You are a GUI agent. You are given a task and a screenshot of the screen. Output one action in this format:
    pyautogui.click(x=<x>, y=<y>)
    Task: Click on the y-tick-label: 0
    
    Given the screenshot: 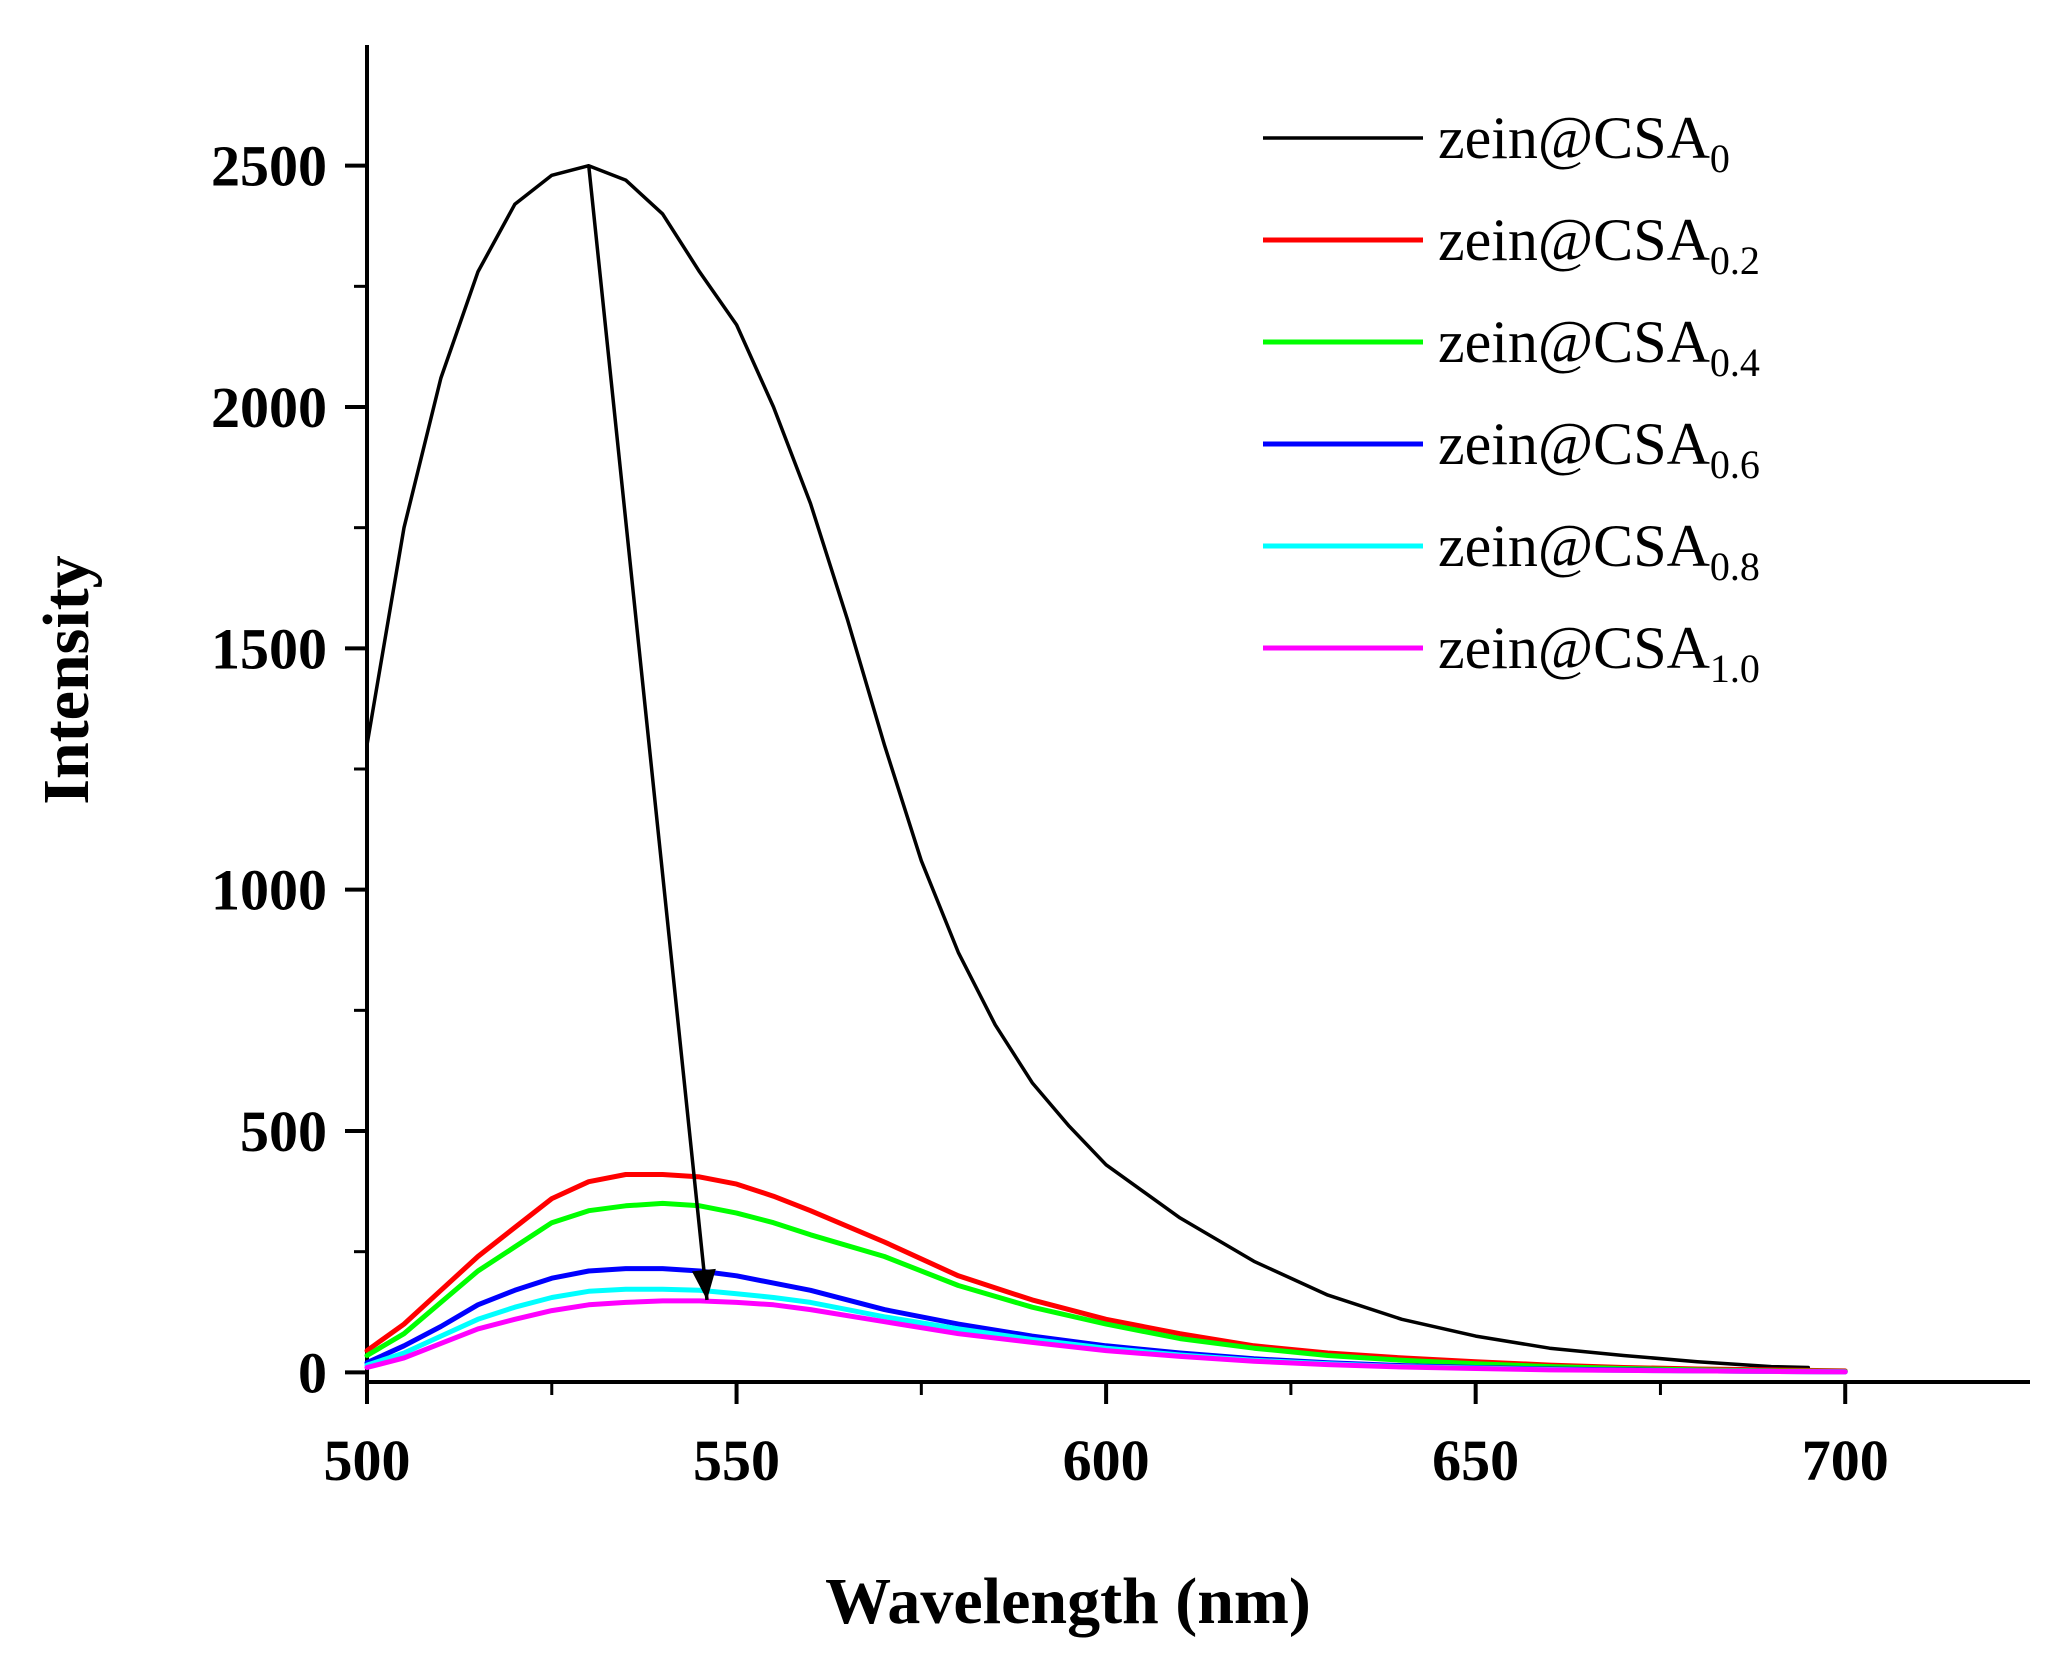 What is the action you would take?
    pyautogui.click(x=312, y=1372)
    